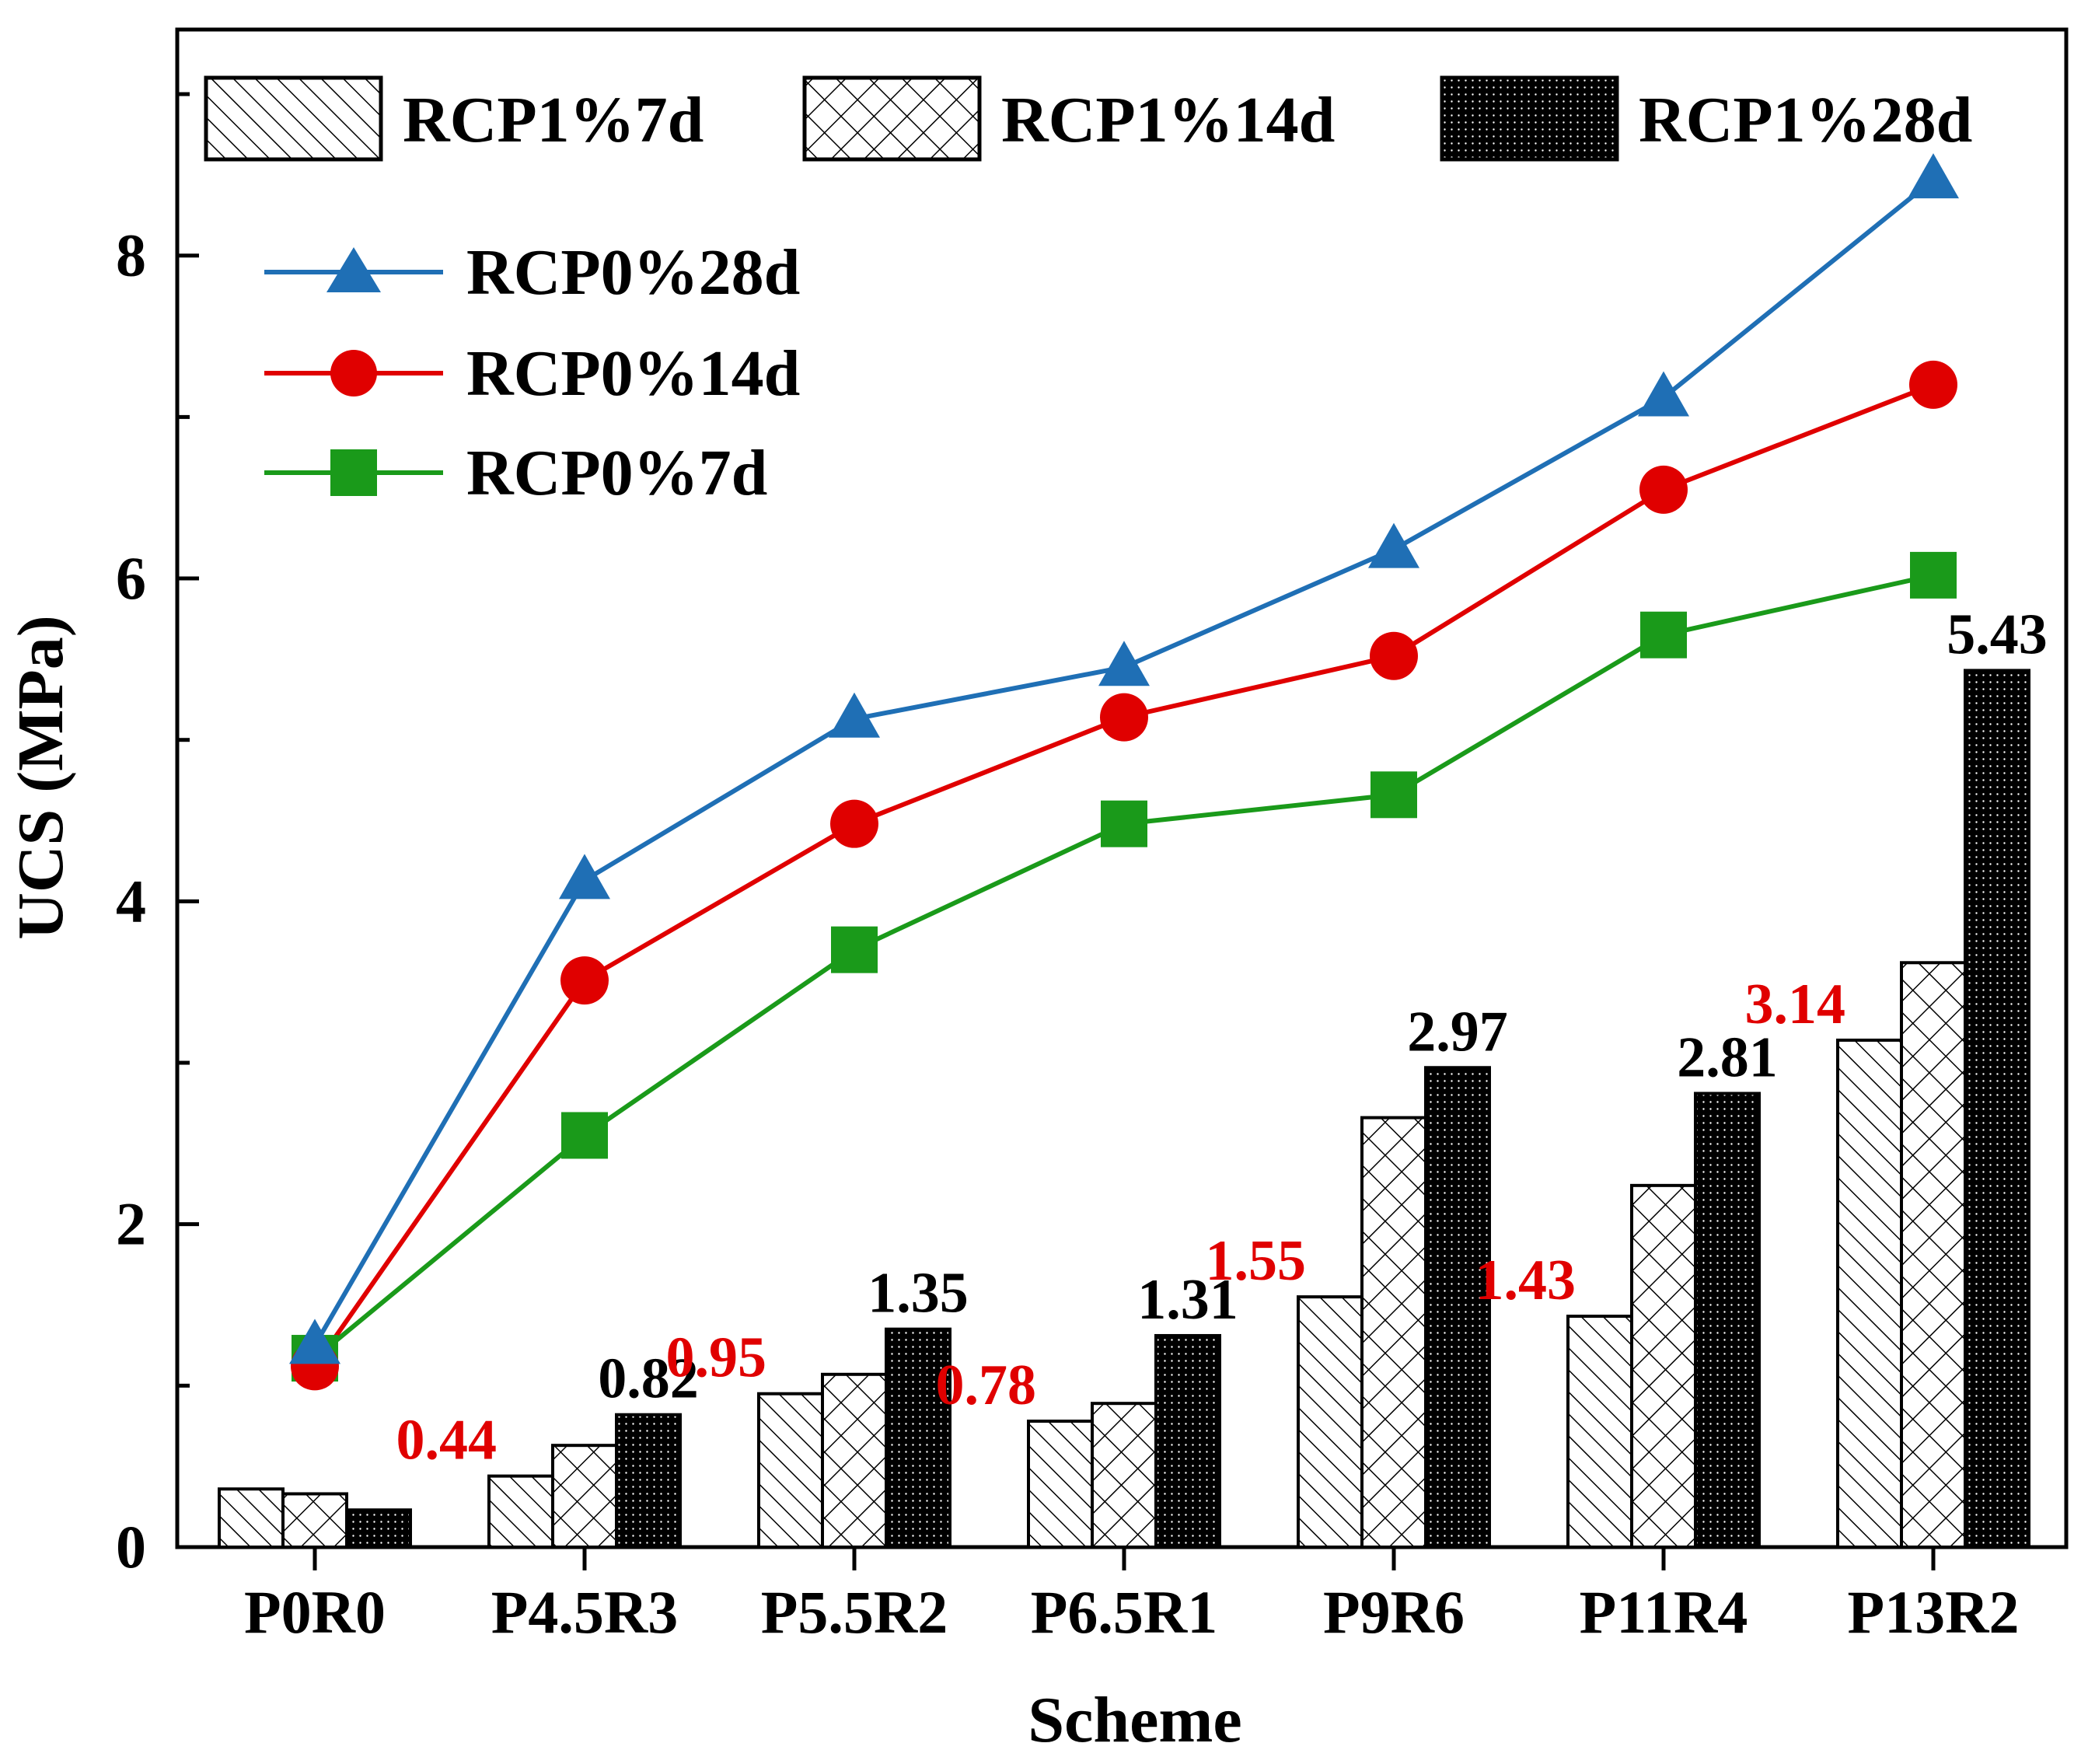 This screenshot has height=1764, width=2095. I want to click on x-tick-label-p11r4: P11R4, so click(1664, 1612).